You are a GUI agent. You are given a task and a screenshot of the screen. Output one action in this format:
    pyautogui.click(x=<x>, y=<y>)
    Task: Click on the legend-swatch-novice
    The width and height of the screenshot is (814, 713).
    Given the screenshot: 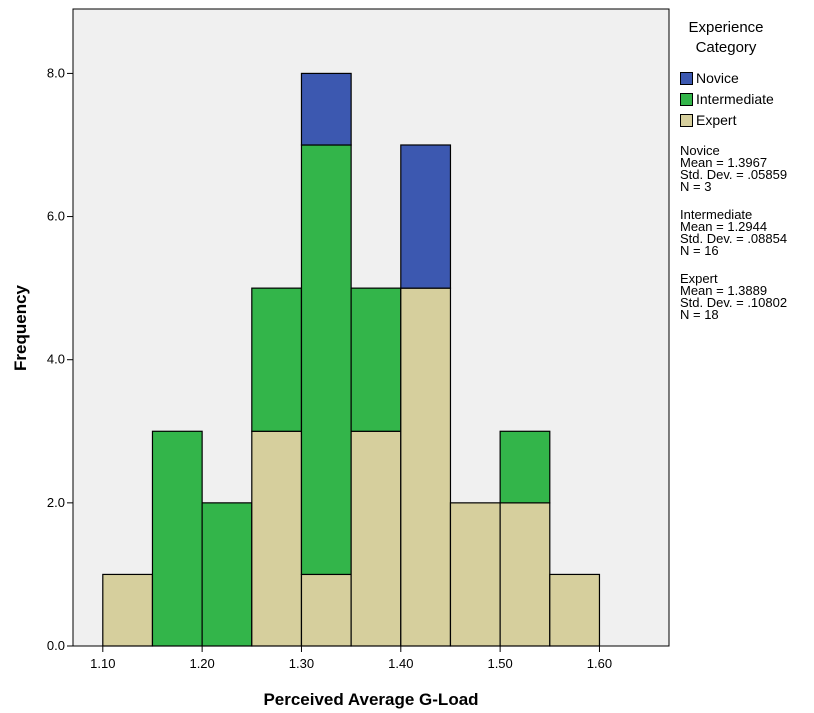 What is the action you would take?
    pyautogui.click(x=686, y=78)
    